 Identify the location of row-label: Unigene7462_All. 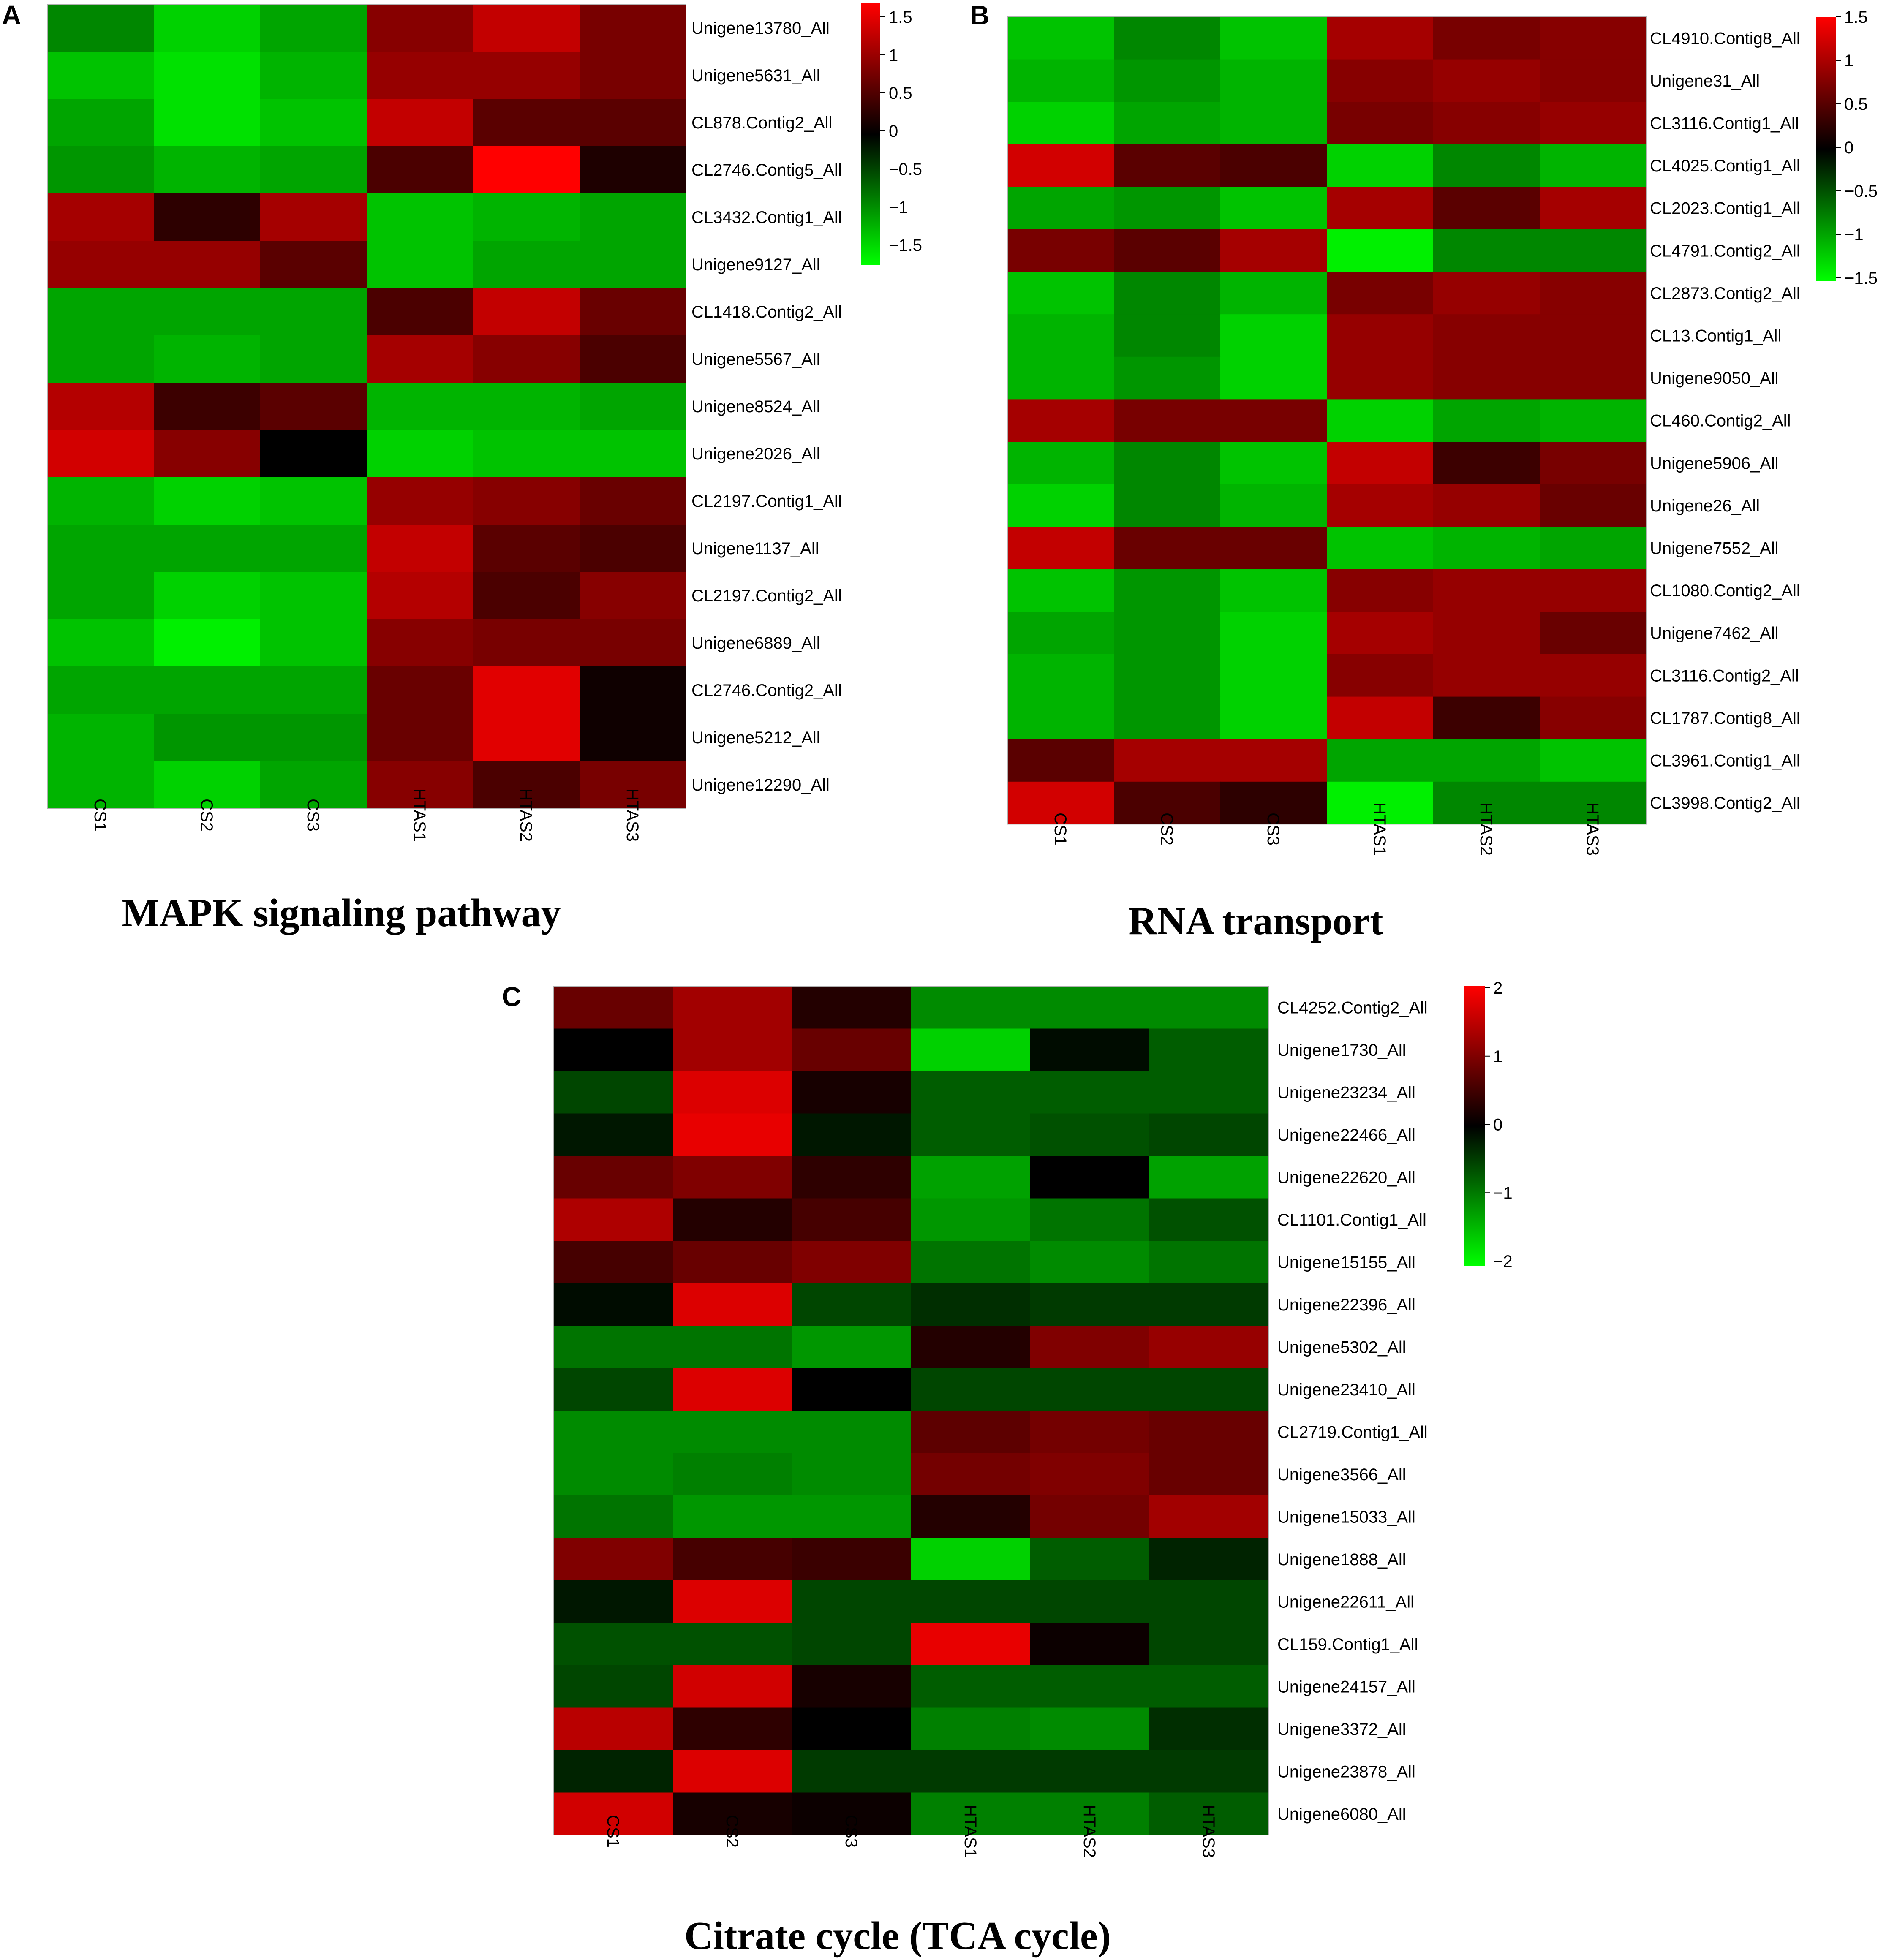
(1714, 633).